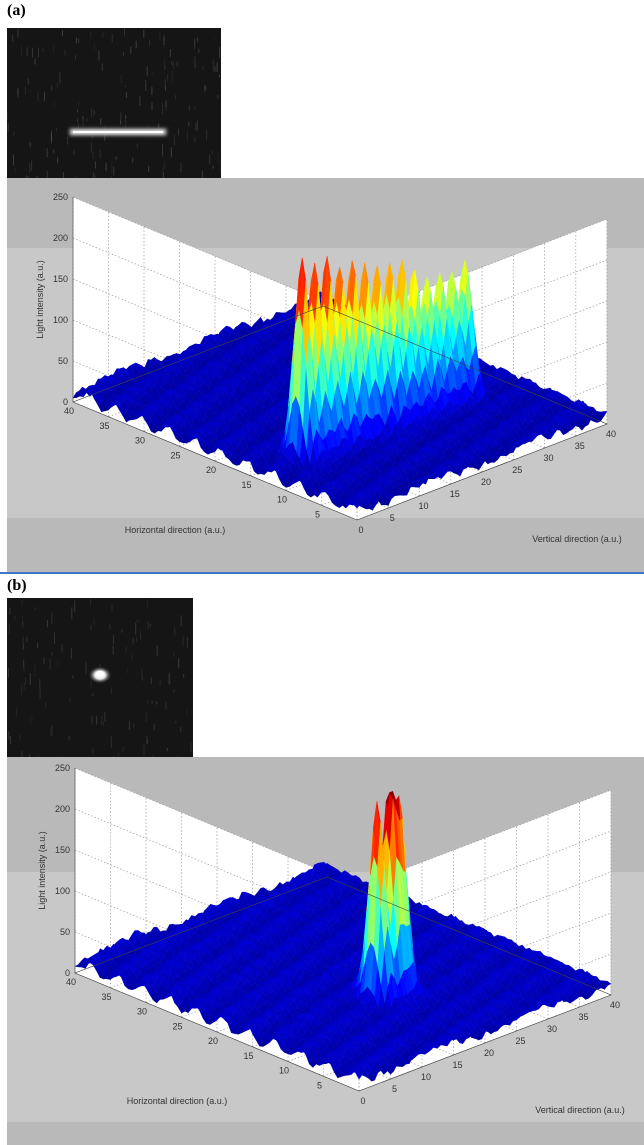 This screenshot has height=1145, width=644. Describe the element at coordinates (60, 197) in the screenshot. I see `z-tick-label: 250` at that location.